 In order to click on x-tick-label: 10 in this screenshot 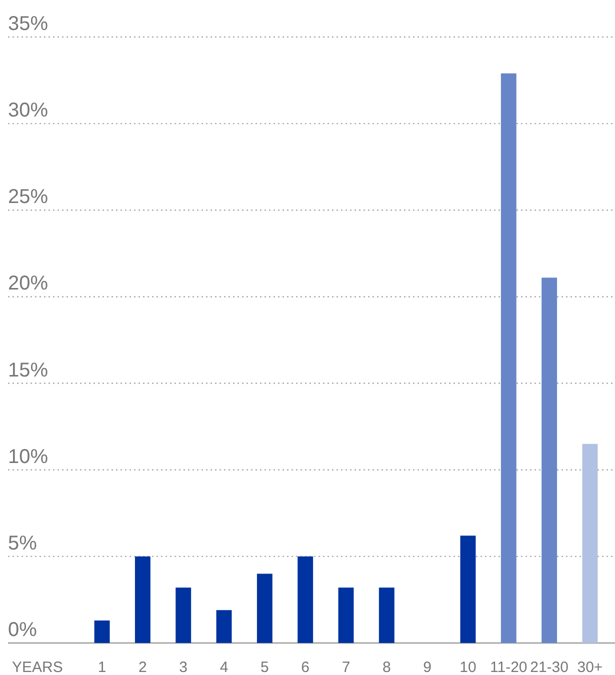, I will do `click(468, 667)`.